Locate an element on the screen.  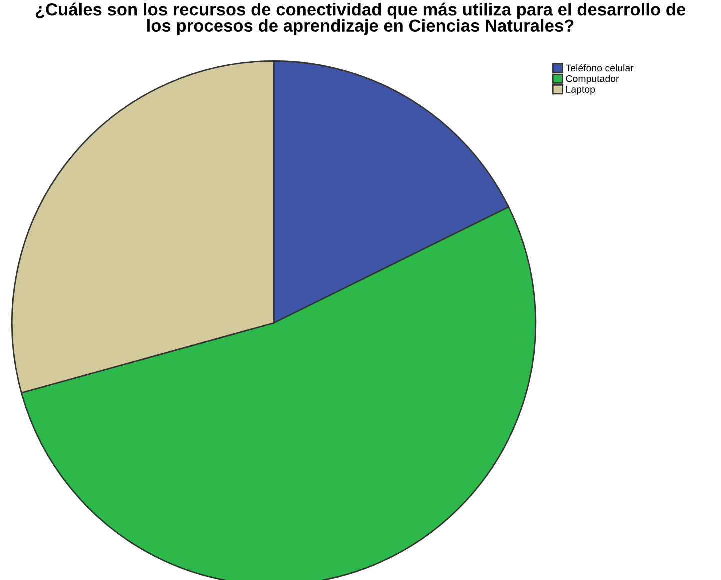
chart-title: ¿Cuáles son los recursos de conectividad que más utiliza para el desarrollo de los procesos de aprendizaje en Ciencias Naturales? is located at coordinates (361, 19).